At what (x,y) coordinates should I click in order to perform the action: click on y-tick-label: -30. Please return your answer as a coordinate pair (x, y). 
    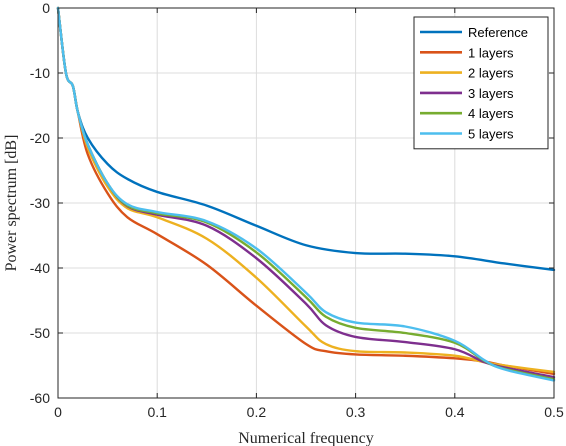
    Looking at the image, I should click on (40, 203).